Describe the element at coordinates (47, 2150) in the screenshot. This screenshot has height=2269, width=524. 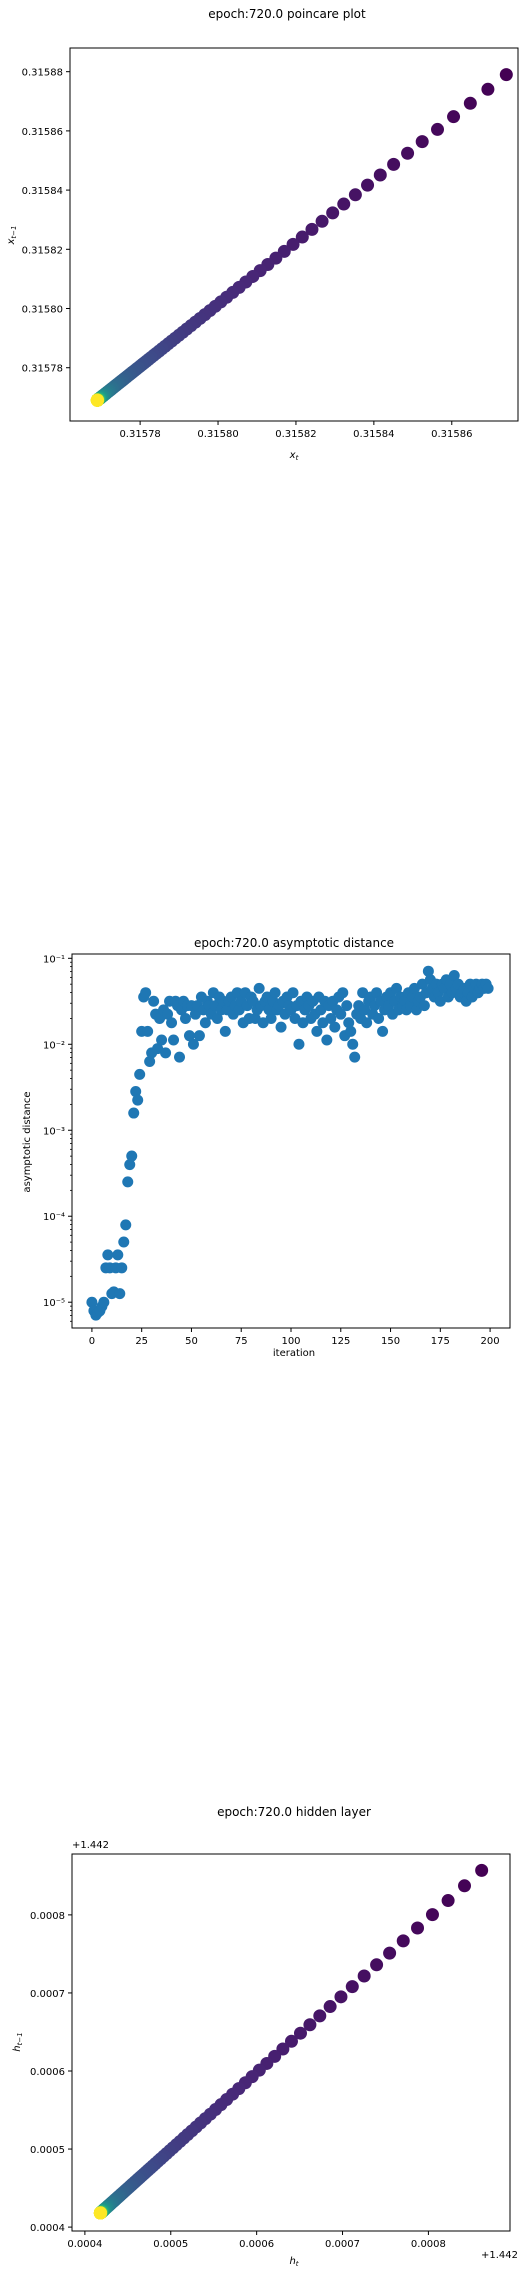
I see `y-tick-label: 0.0005` at that location.